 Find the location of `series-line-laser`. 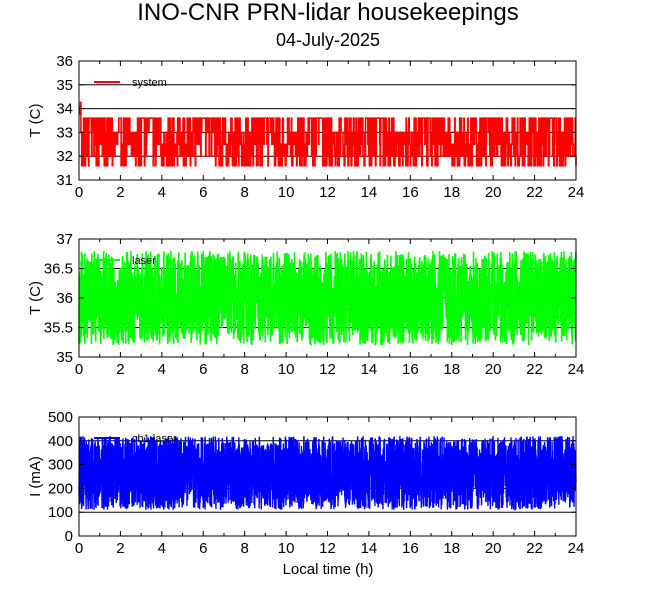

series-line-laser is located at coordinates (327, 298).